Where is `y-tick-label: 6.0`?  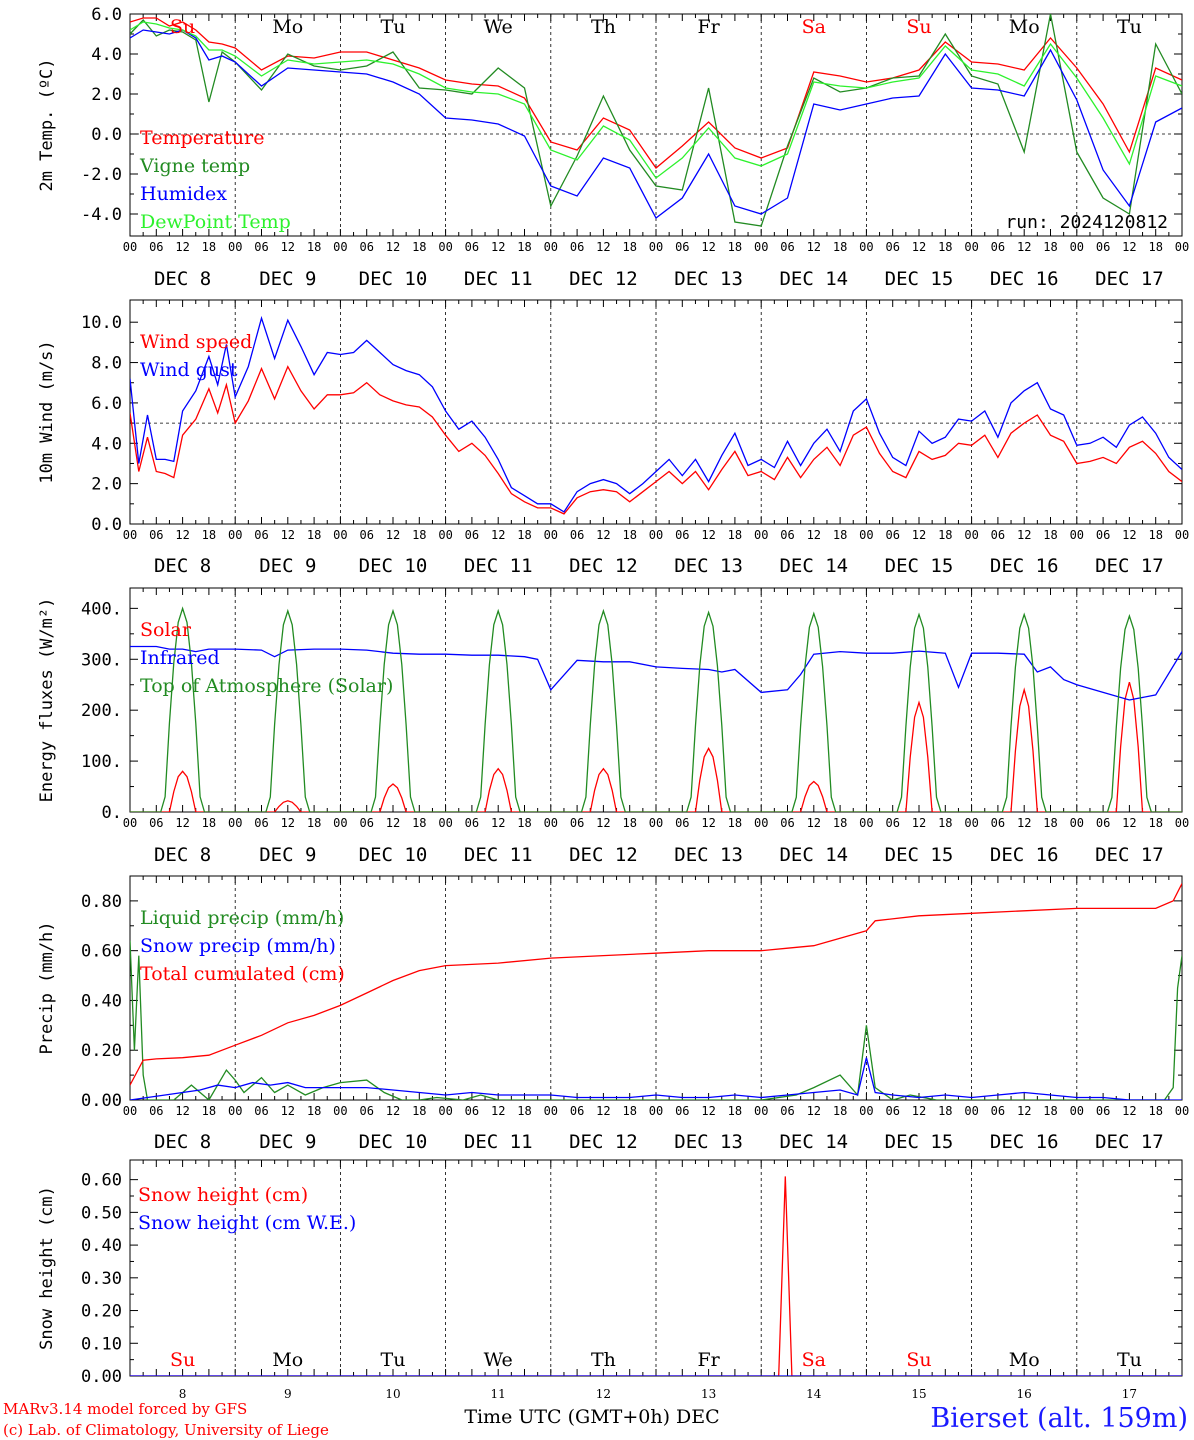 y-tick-label: 6.0 is located at coordinates (106, 15).